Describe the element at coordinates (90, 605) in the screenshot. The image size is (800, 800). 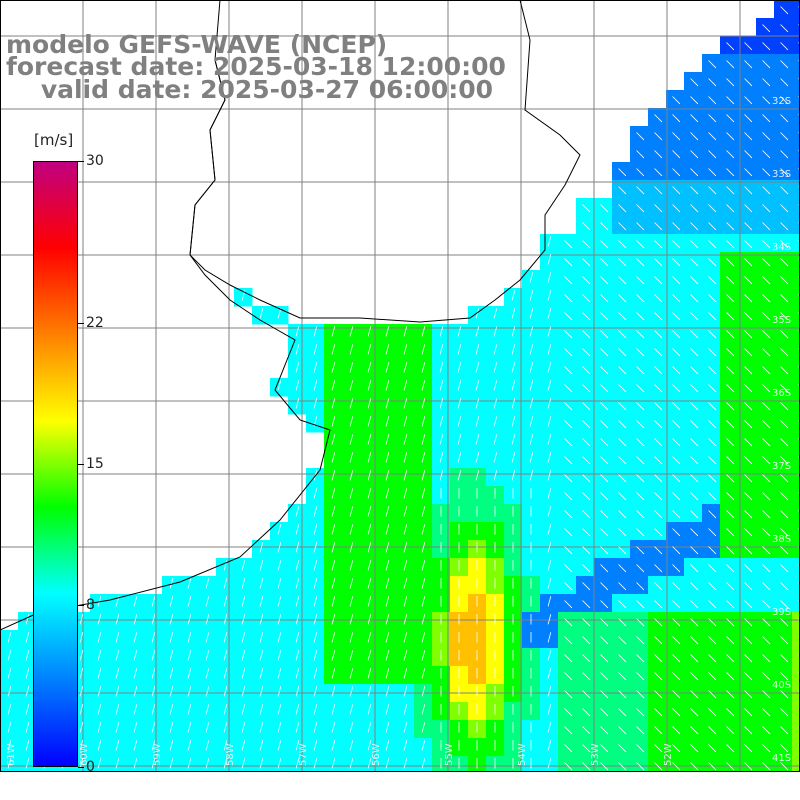
I see `colorbar-tick-label: 8` at that location.